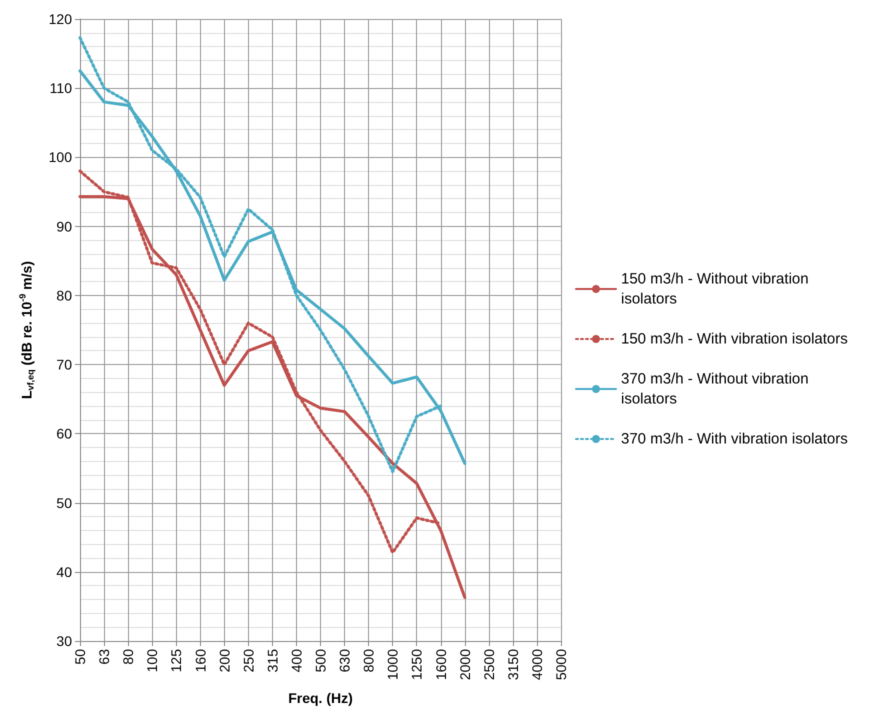 The height and width of the screenshot is (718, 869). Describe the element at coordinates (717, 389) in the screenshot. I see `legend-label: 370 m3/h - Without vibration isolators` at that location.